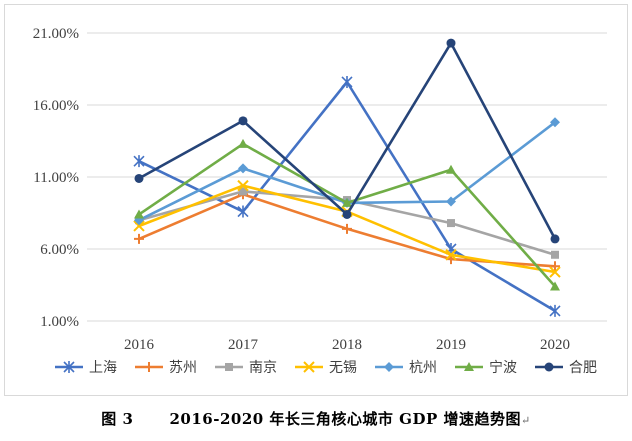 The width and height of the screenshot is (632, 441). Describe the element at coordinates (525, 420) in the screenshot. I see `paragraph-mark: ↵` at that location.